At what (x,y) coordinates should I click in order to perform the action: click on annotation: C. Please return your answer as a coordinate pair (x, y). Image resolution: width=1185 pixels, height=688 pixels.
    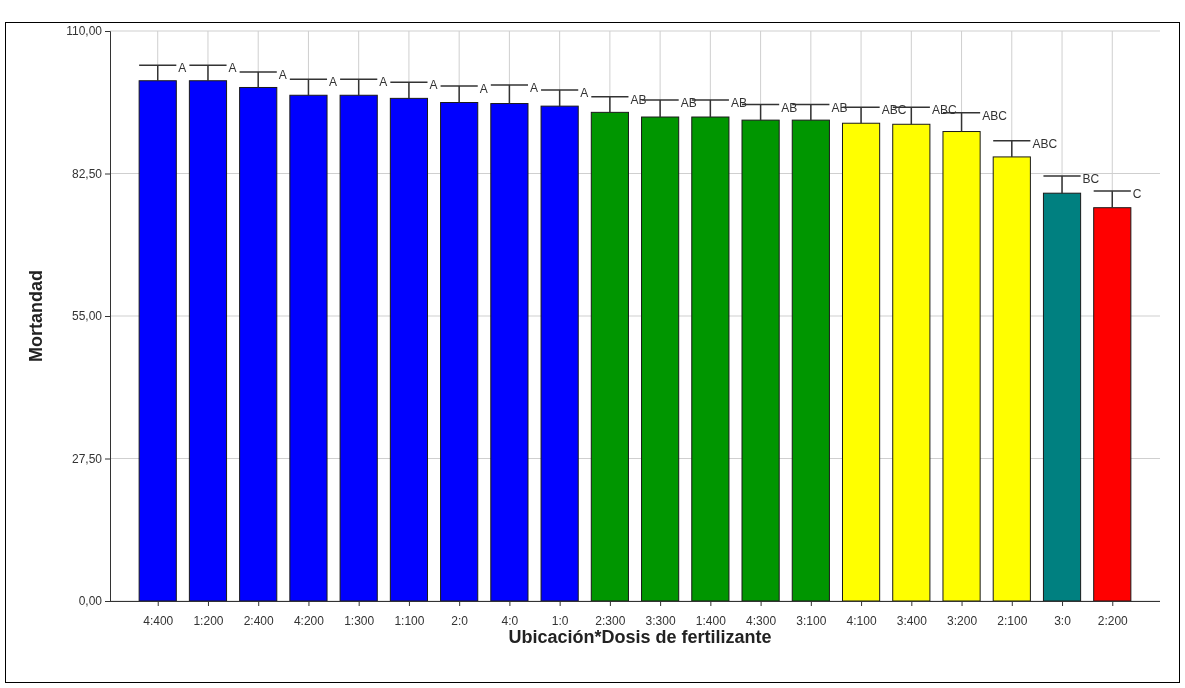
    Looking at the image, I should click on (1137, 194).